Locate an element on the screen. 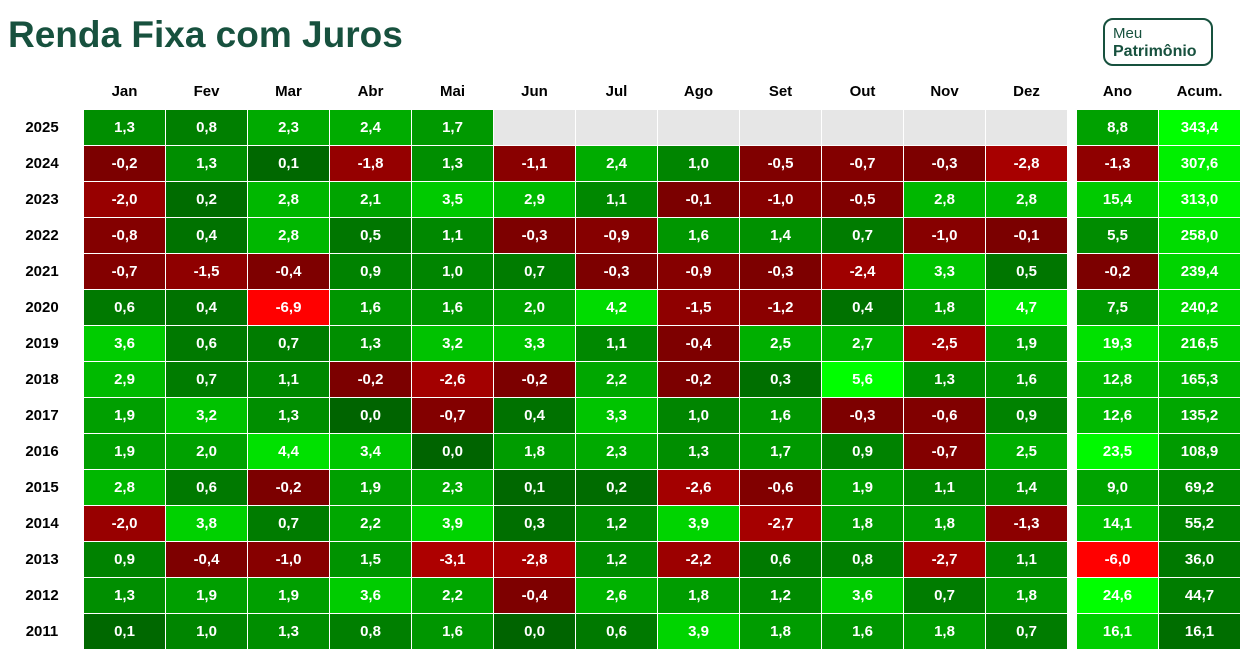 This screenshot has height=649, width=1241. summary-header-0: Ano is located at coordinates (1117, 91).